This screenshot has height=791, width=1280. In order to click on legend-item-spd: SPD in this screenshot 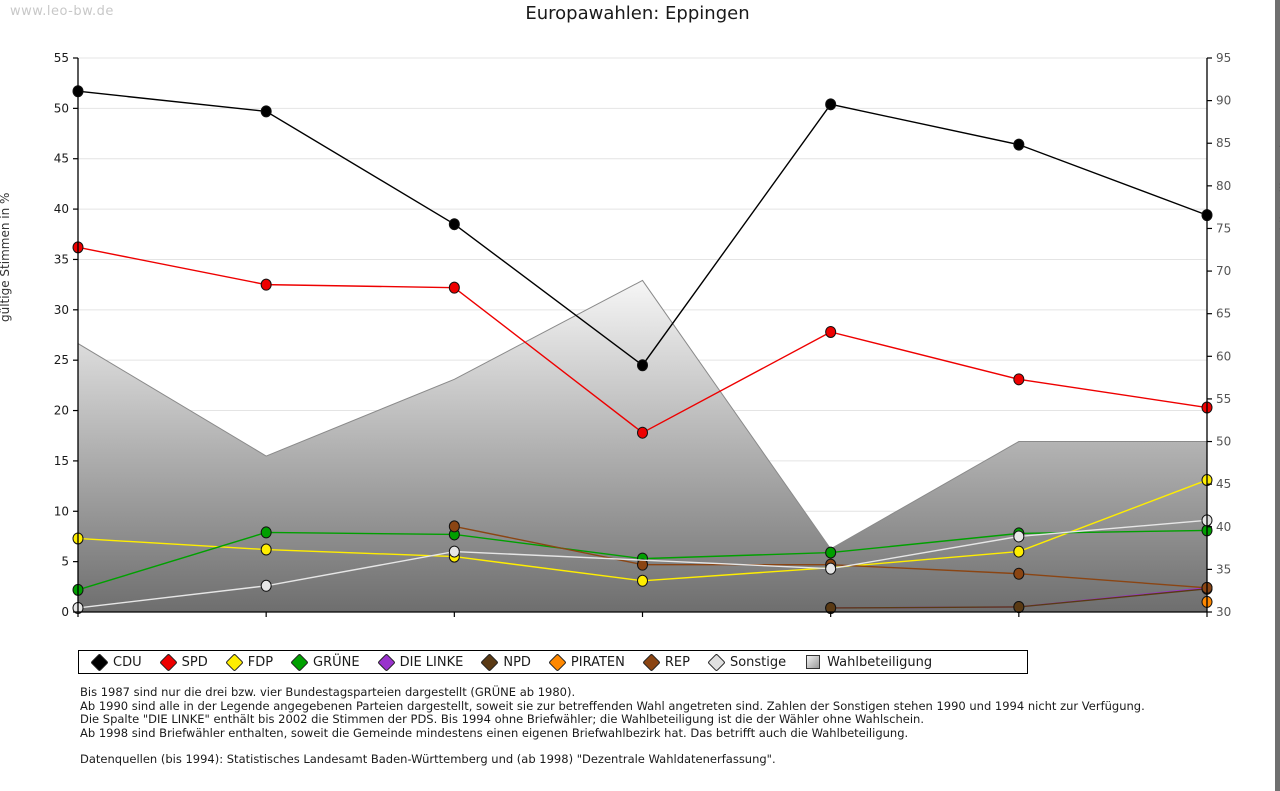, I will do `click(183, 662)`.